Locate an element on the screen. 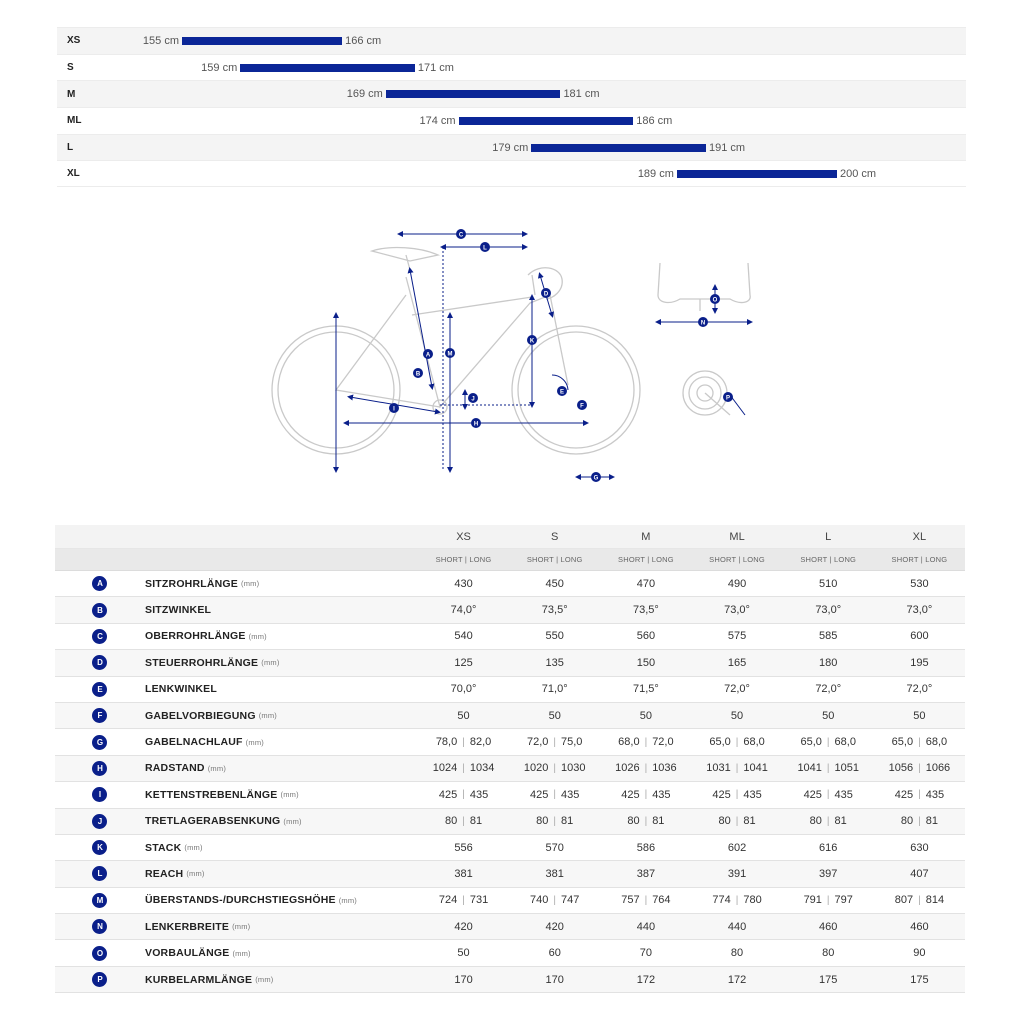  diagram-badge-text: K is located at coordinates (532, 342).